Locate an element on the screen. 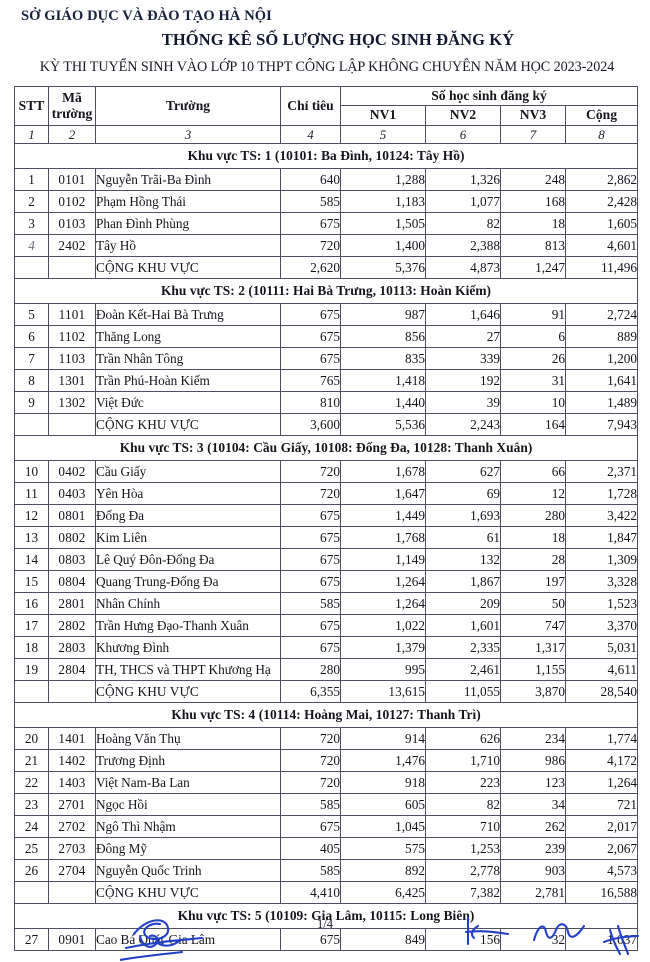 The width and height of the screenshot is (650, 962). cell-nv3: 986 is located at coordinates (533, 761).